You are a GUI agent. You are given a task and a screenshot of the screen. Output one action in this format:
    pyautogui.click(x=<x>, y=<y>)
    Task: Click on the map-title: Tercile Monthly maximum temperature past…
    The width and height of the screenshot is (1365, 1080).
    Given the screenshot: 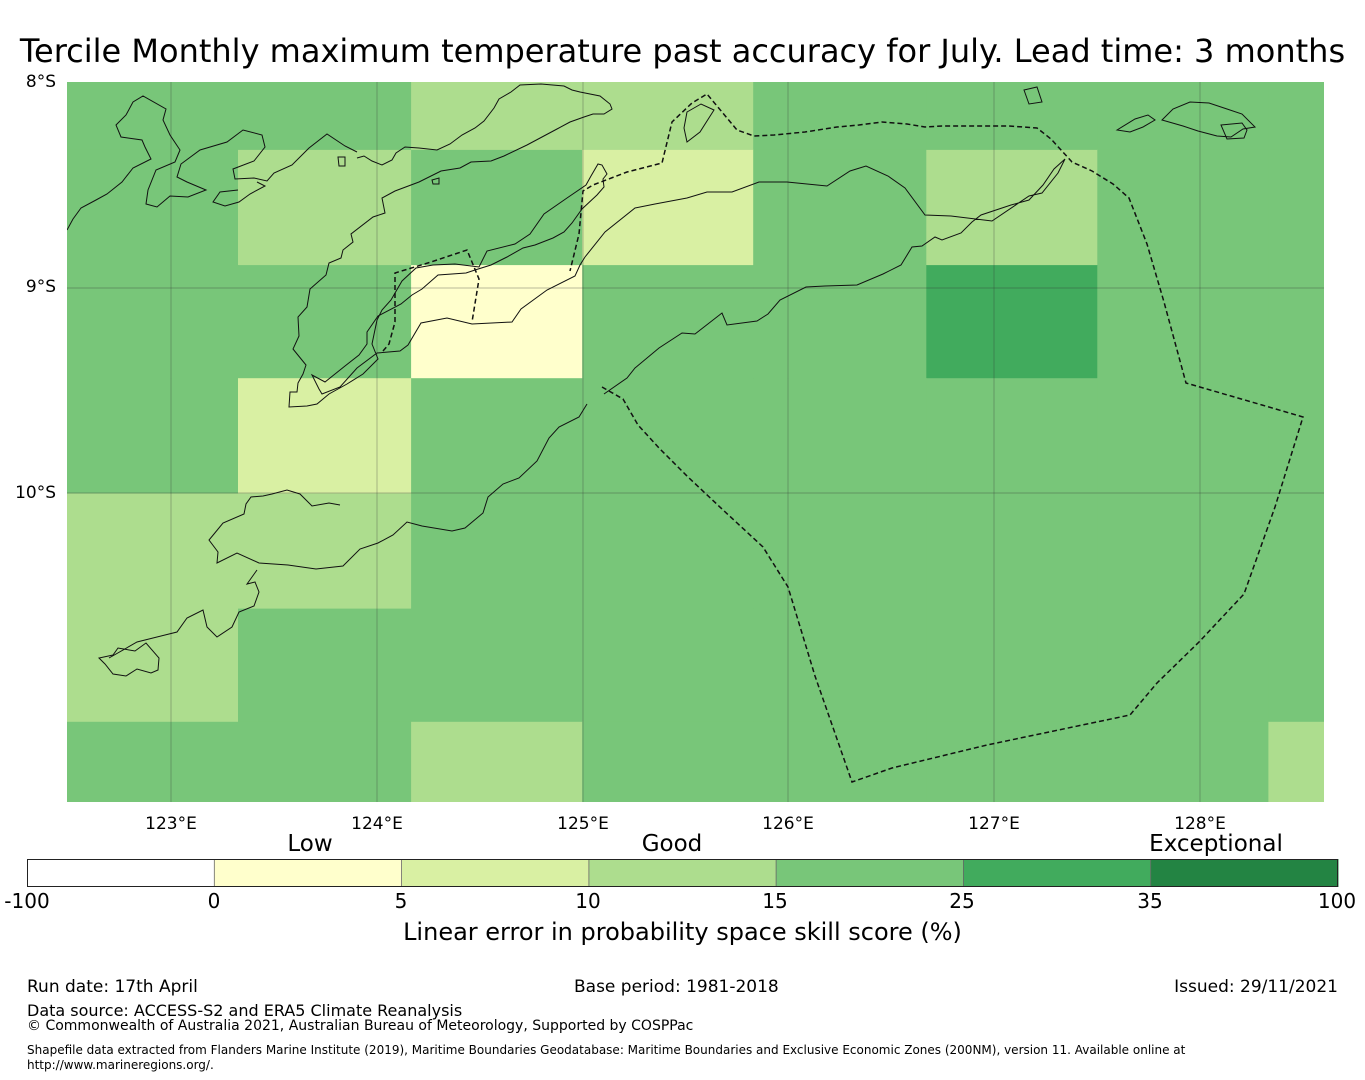 What is the action you would take?
    pyautogui.click(x=682, y=51)
    